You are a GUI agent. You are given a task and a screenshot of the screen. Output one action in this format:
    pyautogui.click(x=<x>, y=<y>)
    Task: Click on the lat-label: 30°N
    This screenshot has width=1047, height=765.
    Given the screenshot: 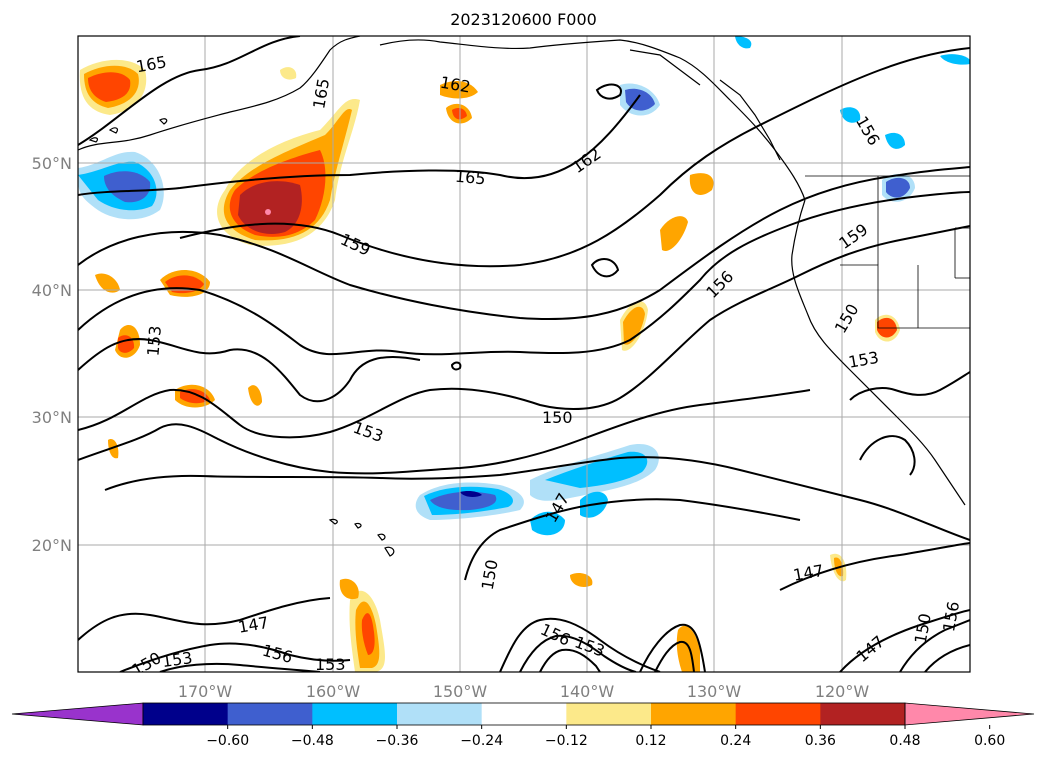 What is the action you would take?
    pyautogui.click(x=52, y=417)
    